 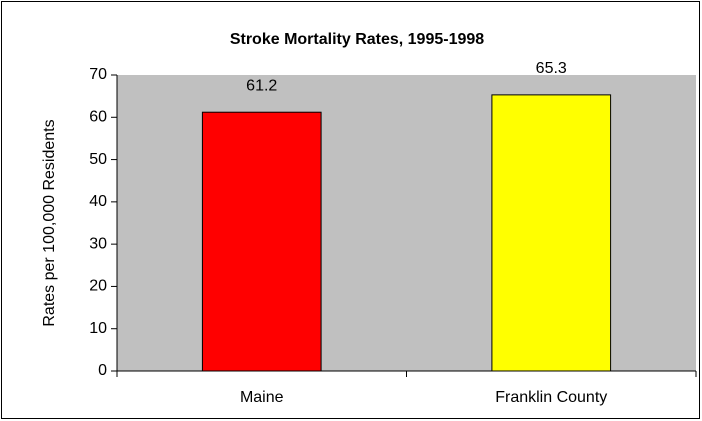 I want to click on data-label: 65.3, so click(x=551, y=68).